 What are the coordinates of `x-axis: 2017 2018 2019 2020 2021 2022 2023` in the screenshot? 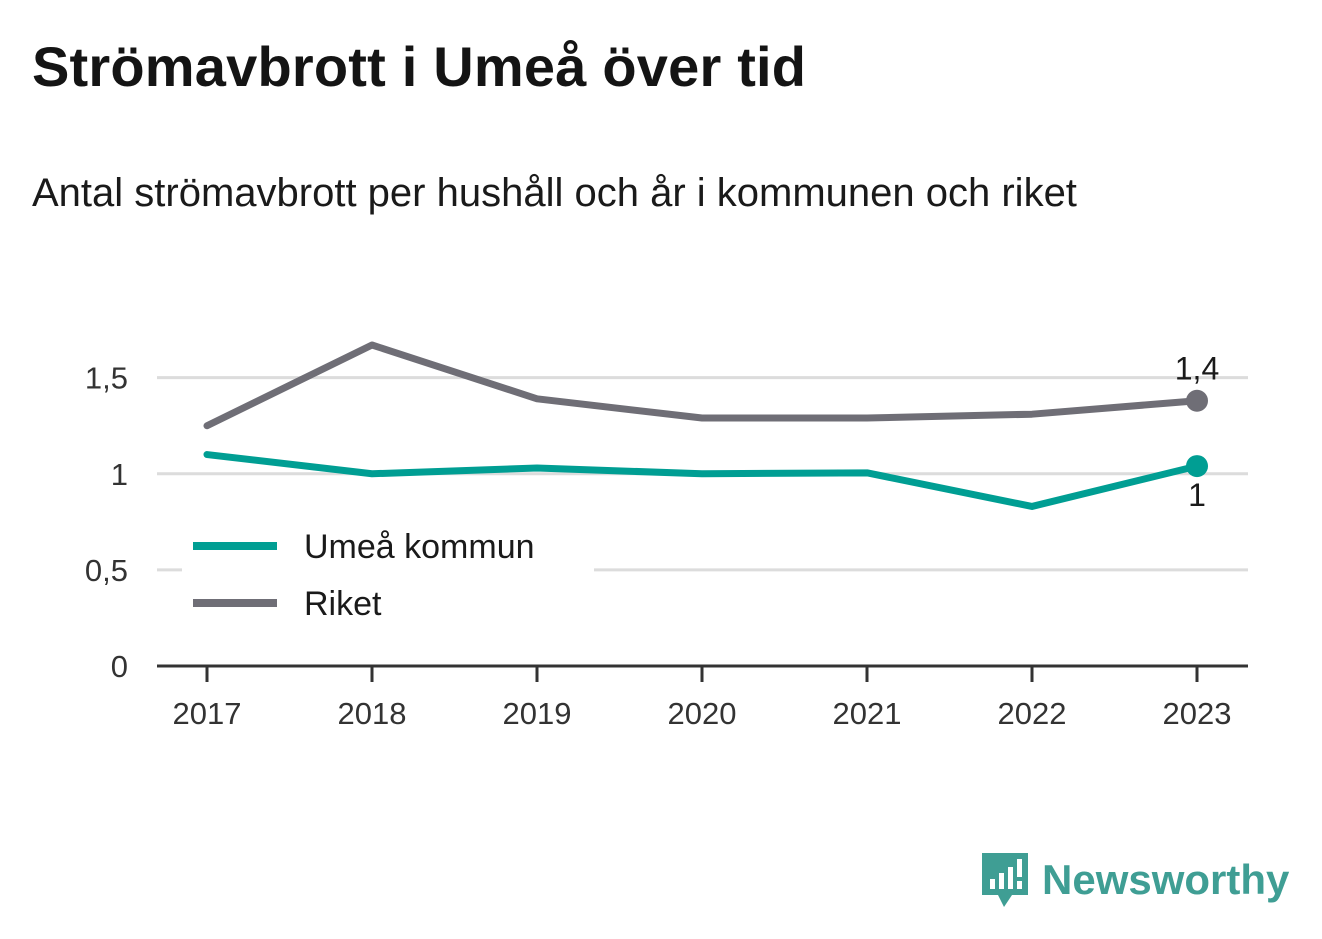 It's located at (702, 697).